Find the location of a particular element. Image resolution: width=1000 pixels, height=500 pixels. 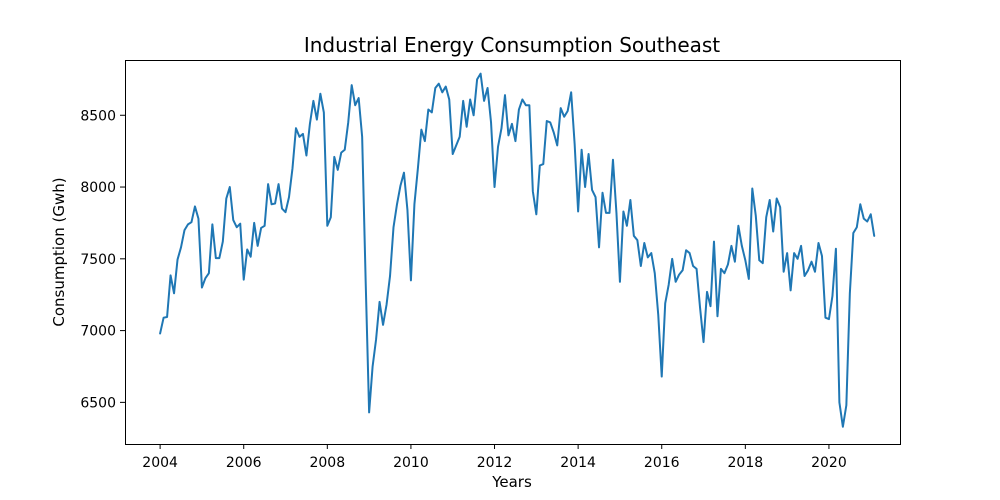

x-tick-label: 2012 is located at coordinates (495, 463).